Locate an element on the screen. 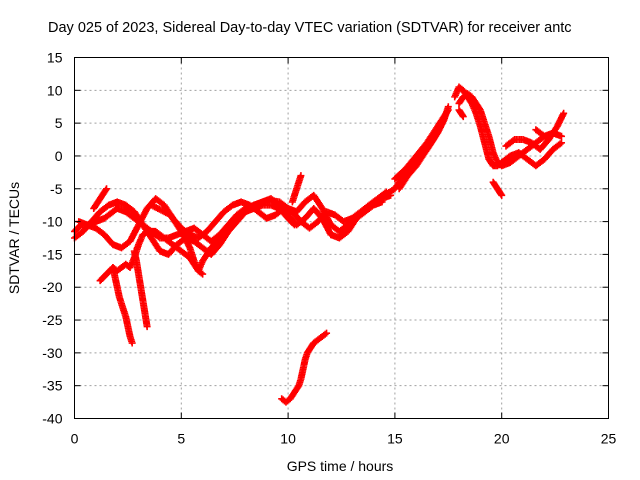 This screenshot has width=640, height=480. y-tick-label: 10 is located at coordinates (55, 90).